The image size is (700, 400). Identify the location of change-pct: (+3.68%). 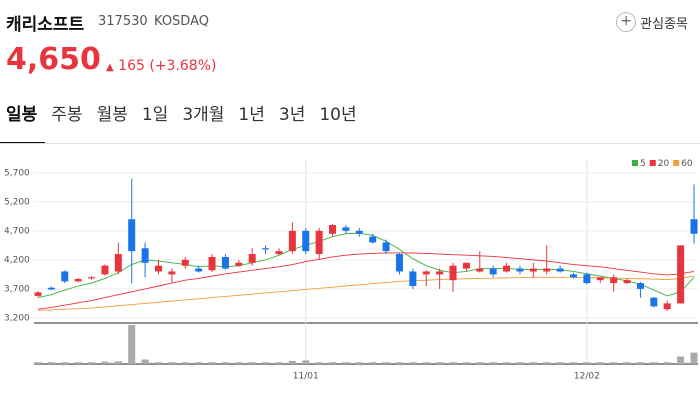
(183, 66).